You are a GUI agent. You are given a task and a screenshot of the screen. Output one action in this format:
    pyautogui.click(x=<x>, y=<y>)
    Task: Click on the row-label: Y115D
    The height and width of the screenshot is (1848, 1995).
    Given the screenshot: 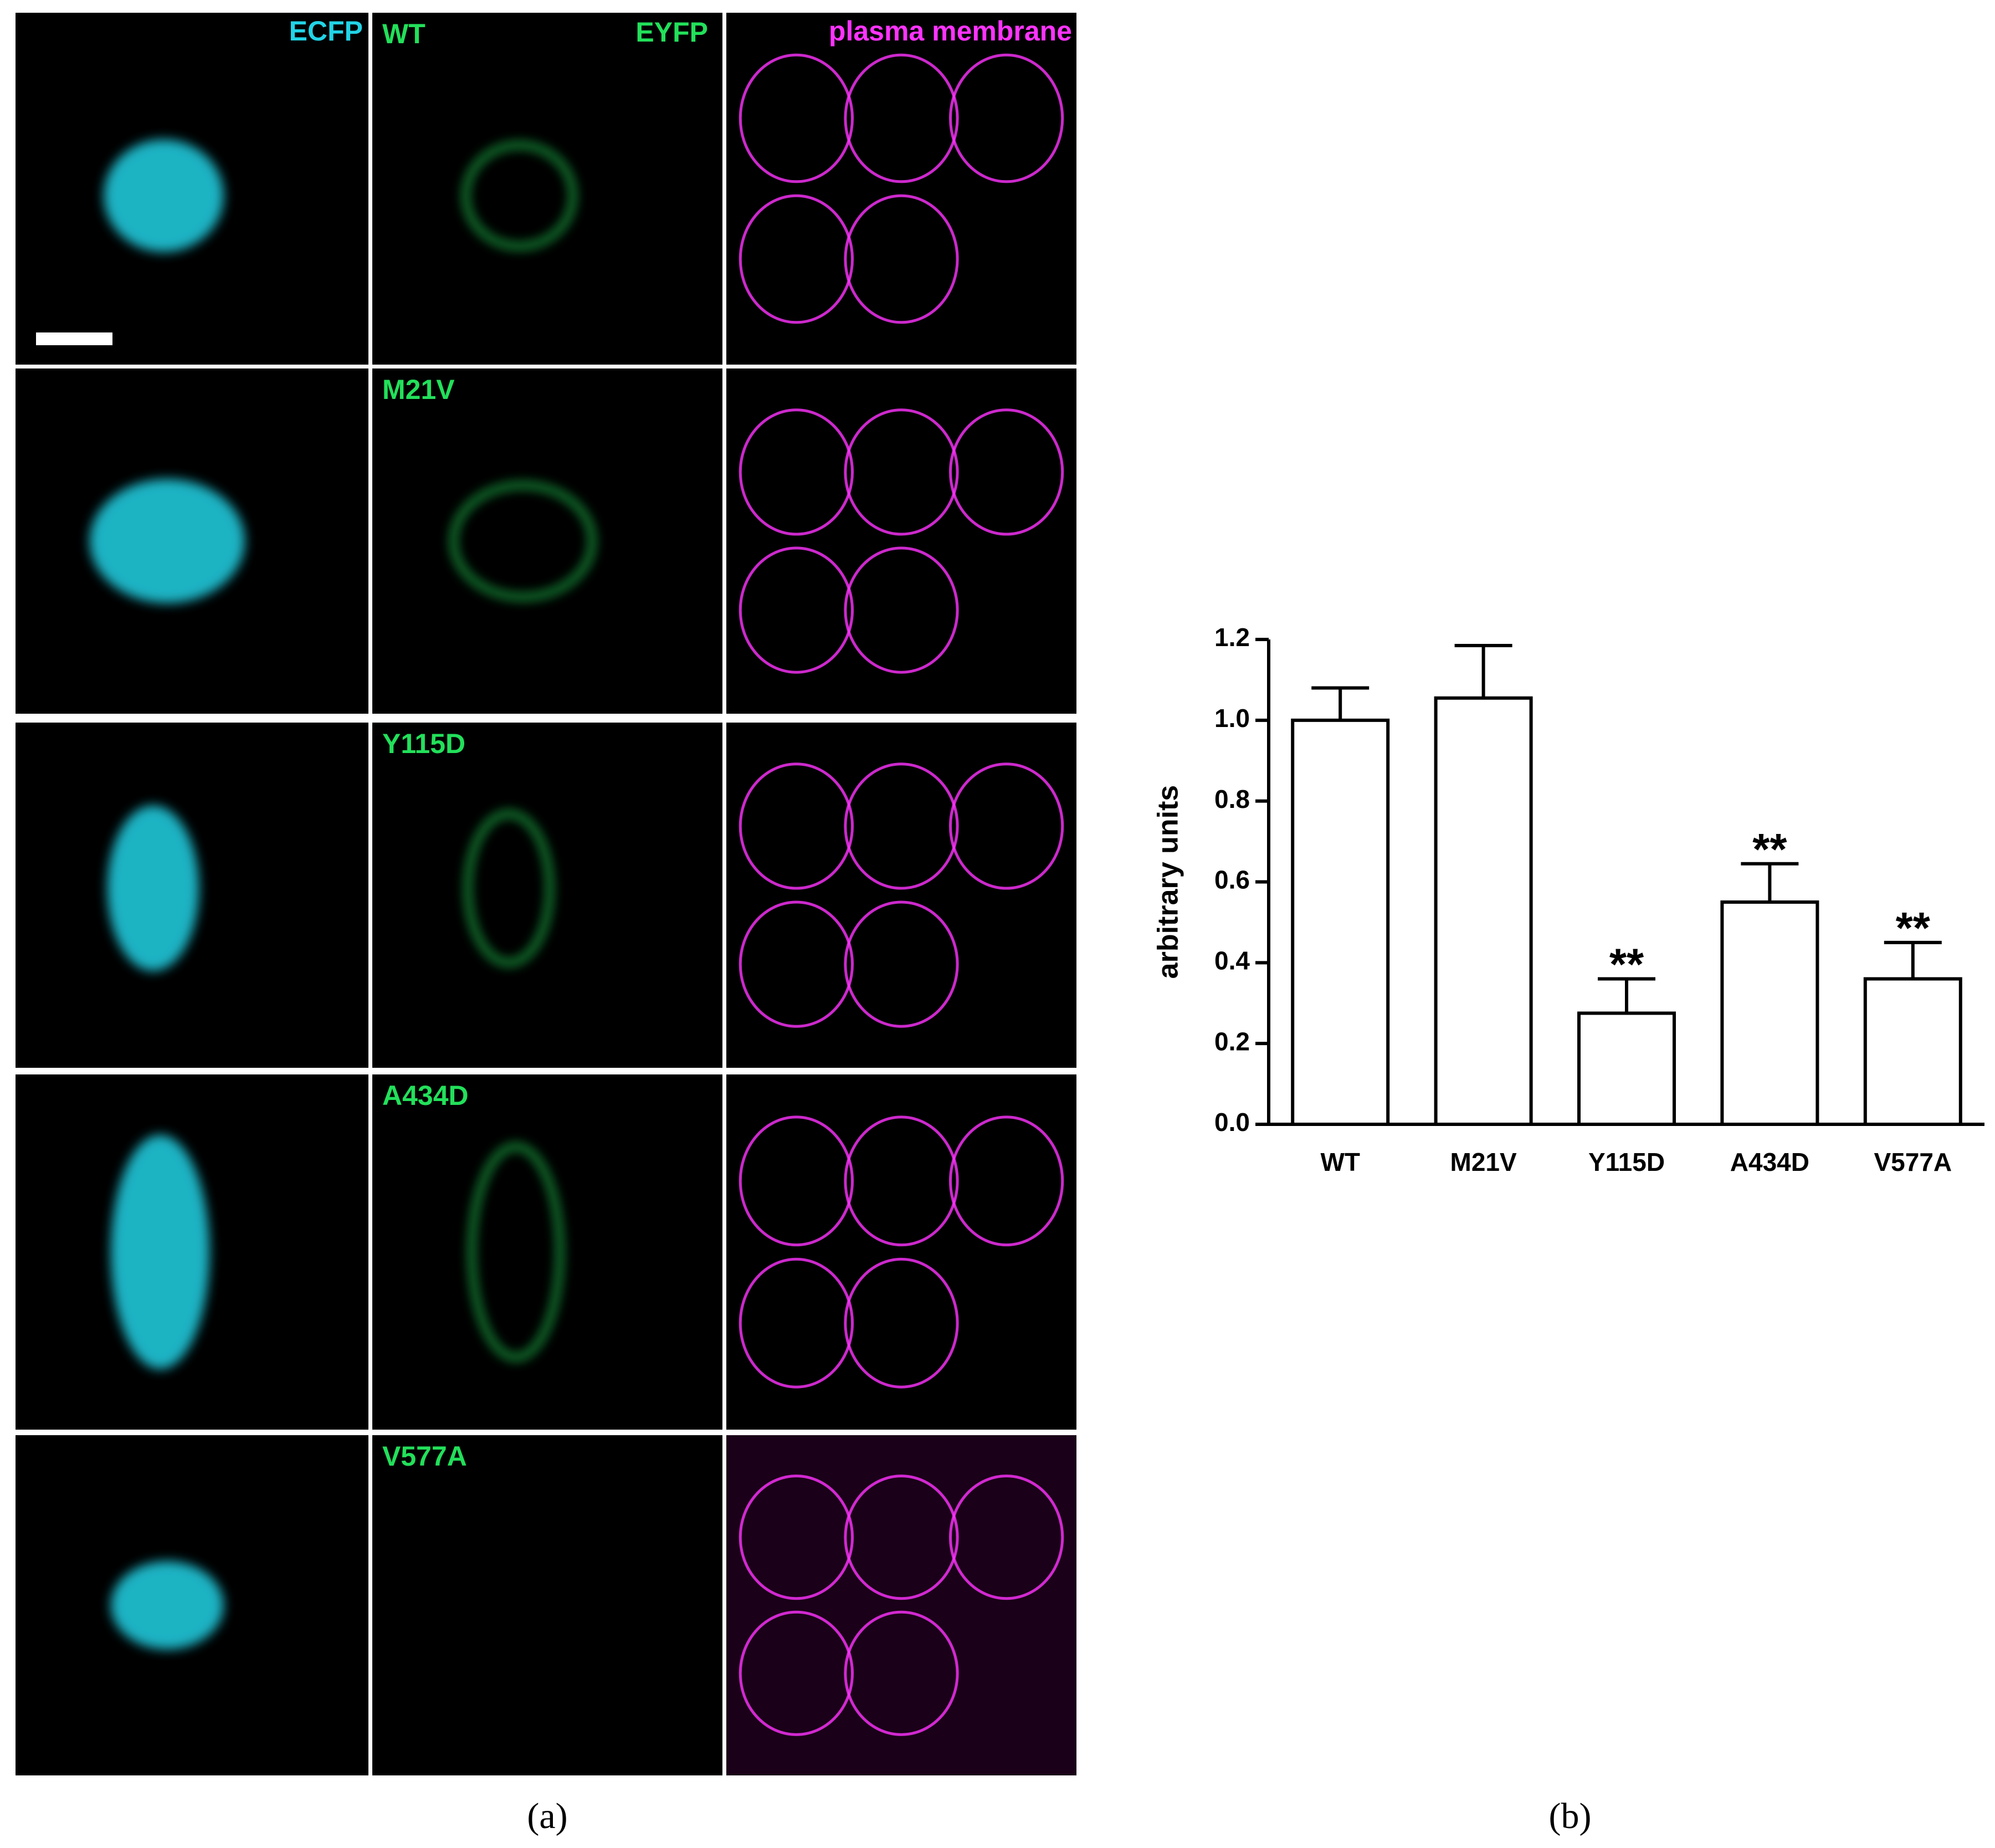 What is the action you would take?
    pyautogui.click(x=424, y=744)
    